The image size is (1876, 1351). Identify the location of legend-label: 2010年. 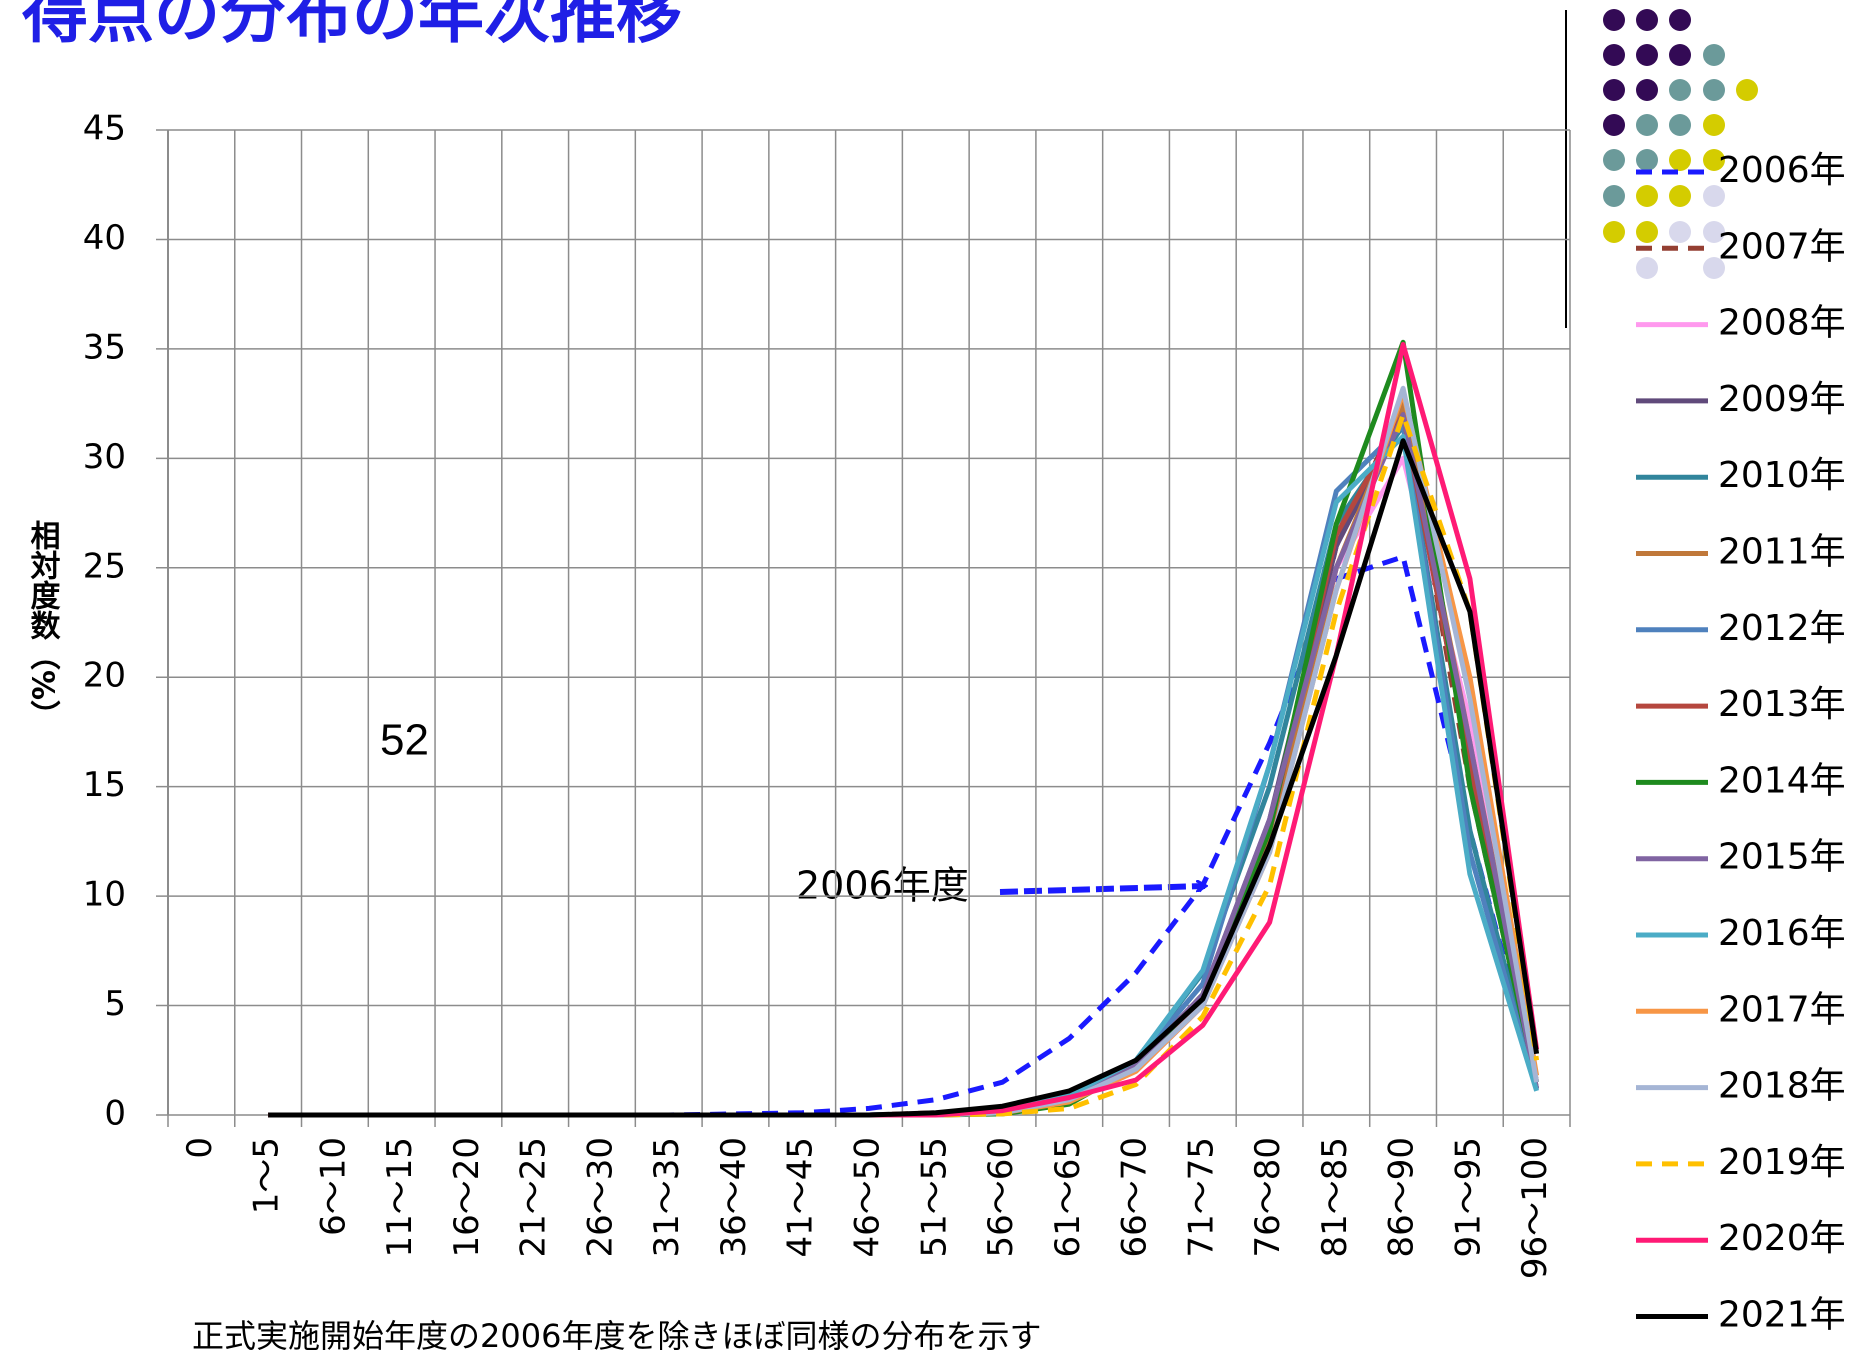
(1782, 475).